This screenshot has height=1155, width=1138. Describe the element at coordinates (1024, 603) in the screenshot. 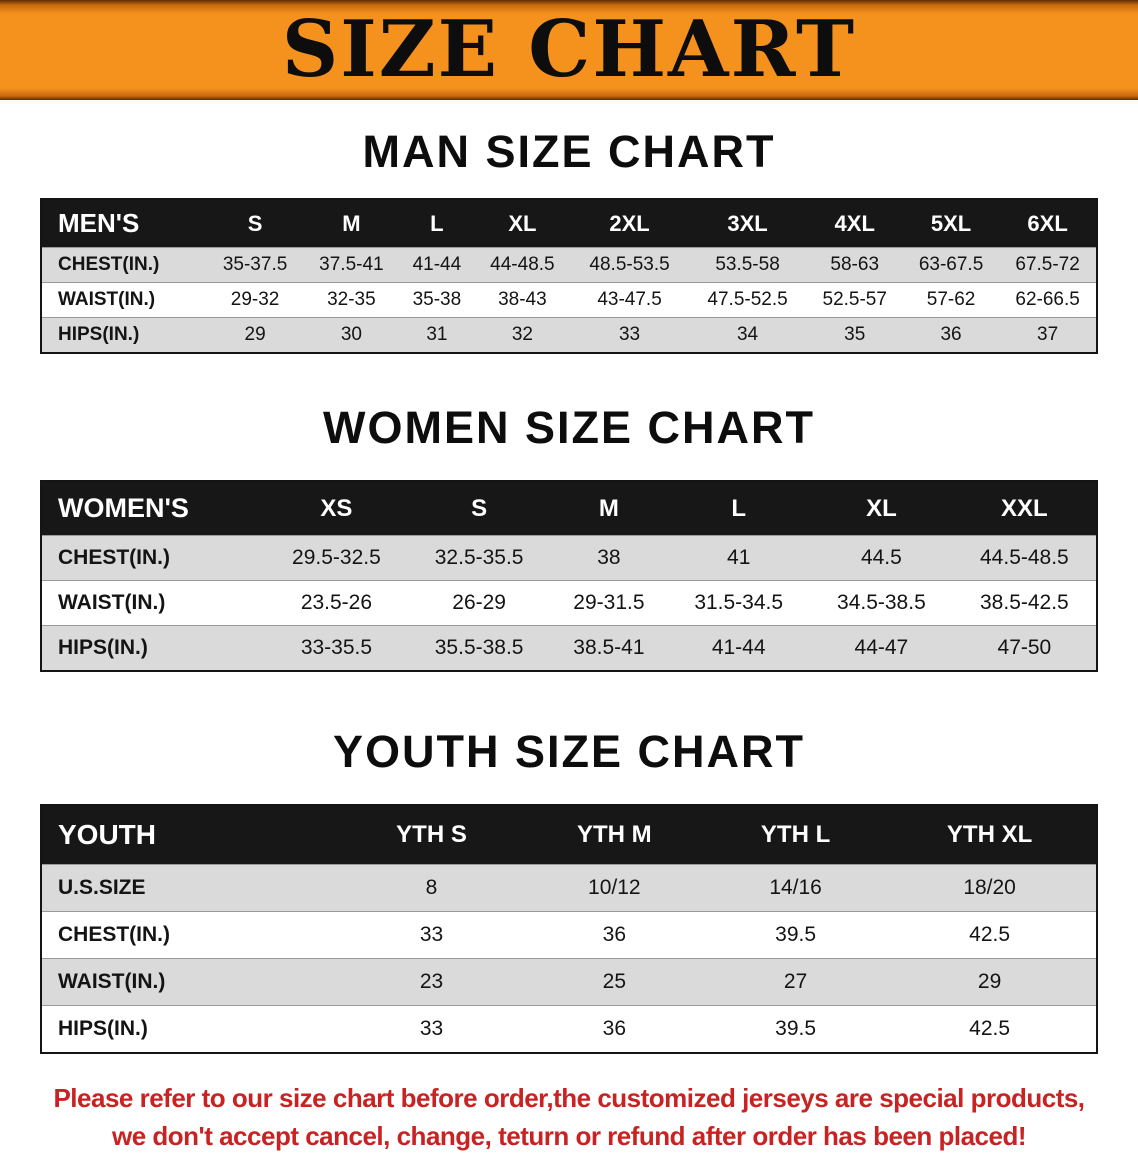

I see `table-cell: 38.5-42.5` at that location.